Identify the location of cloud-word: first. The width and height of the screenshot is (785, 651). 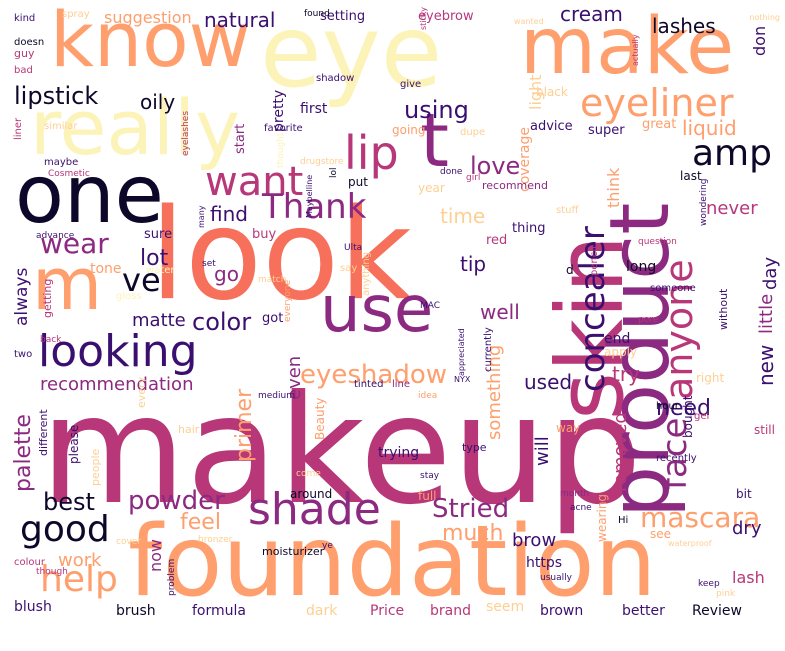
(314, 109).